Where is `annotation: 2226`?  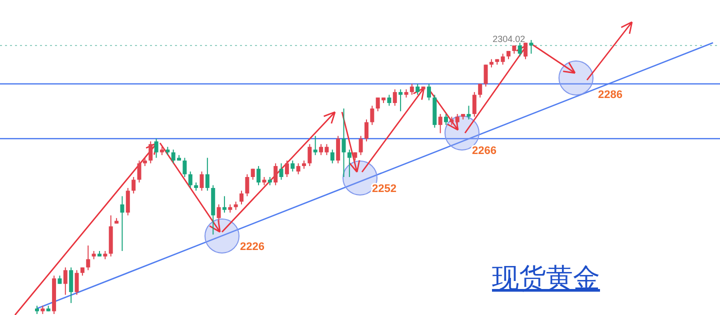
annotation: 2226 is located at coordinates (252, 247).